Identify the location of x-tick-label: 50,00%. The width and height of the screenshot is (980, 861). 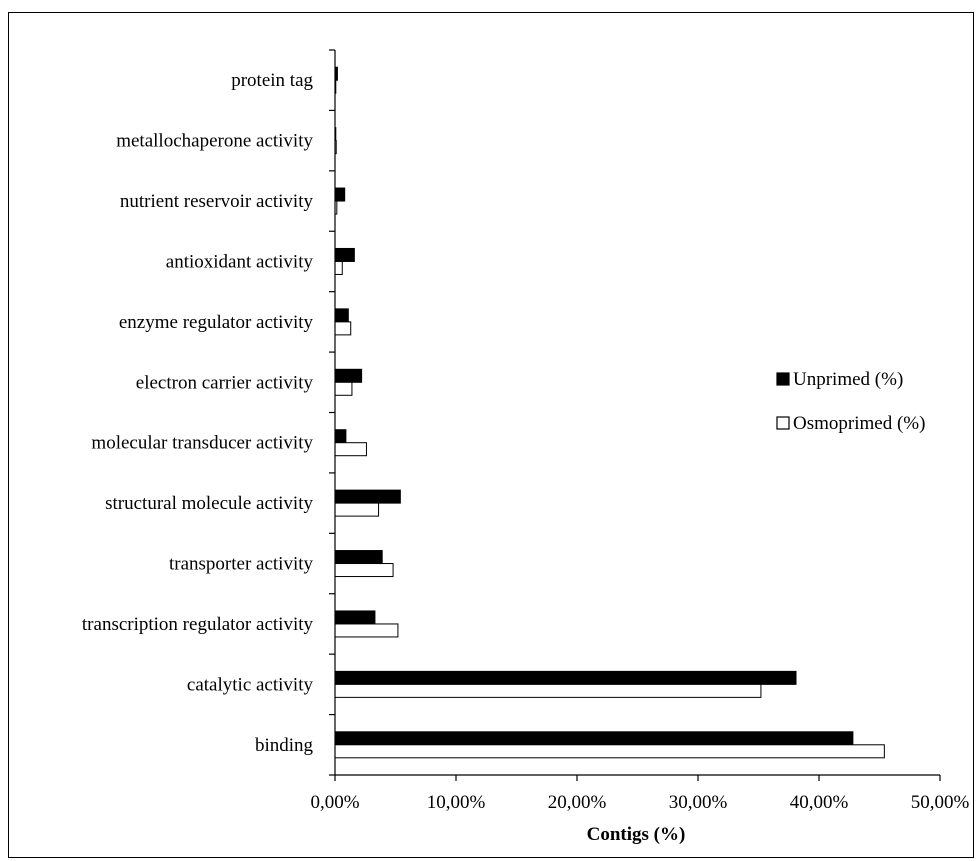
(940, 802).